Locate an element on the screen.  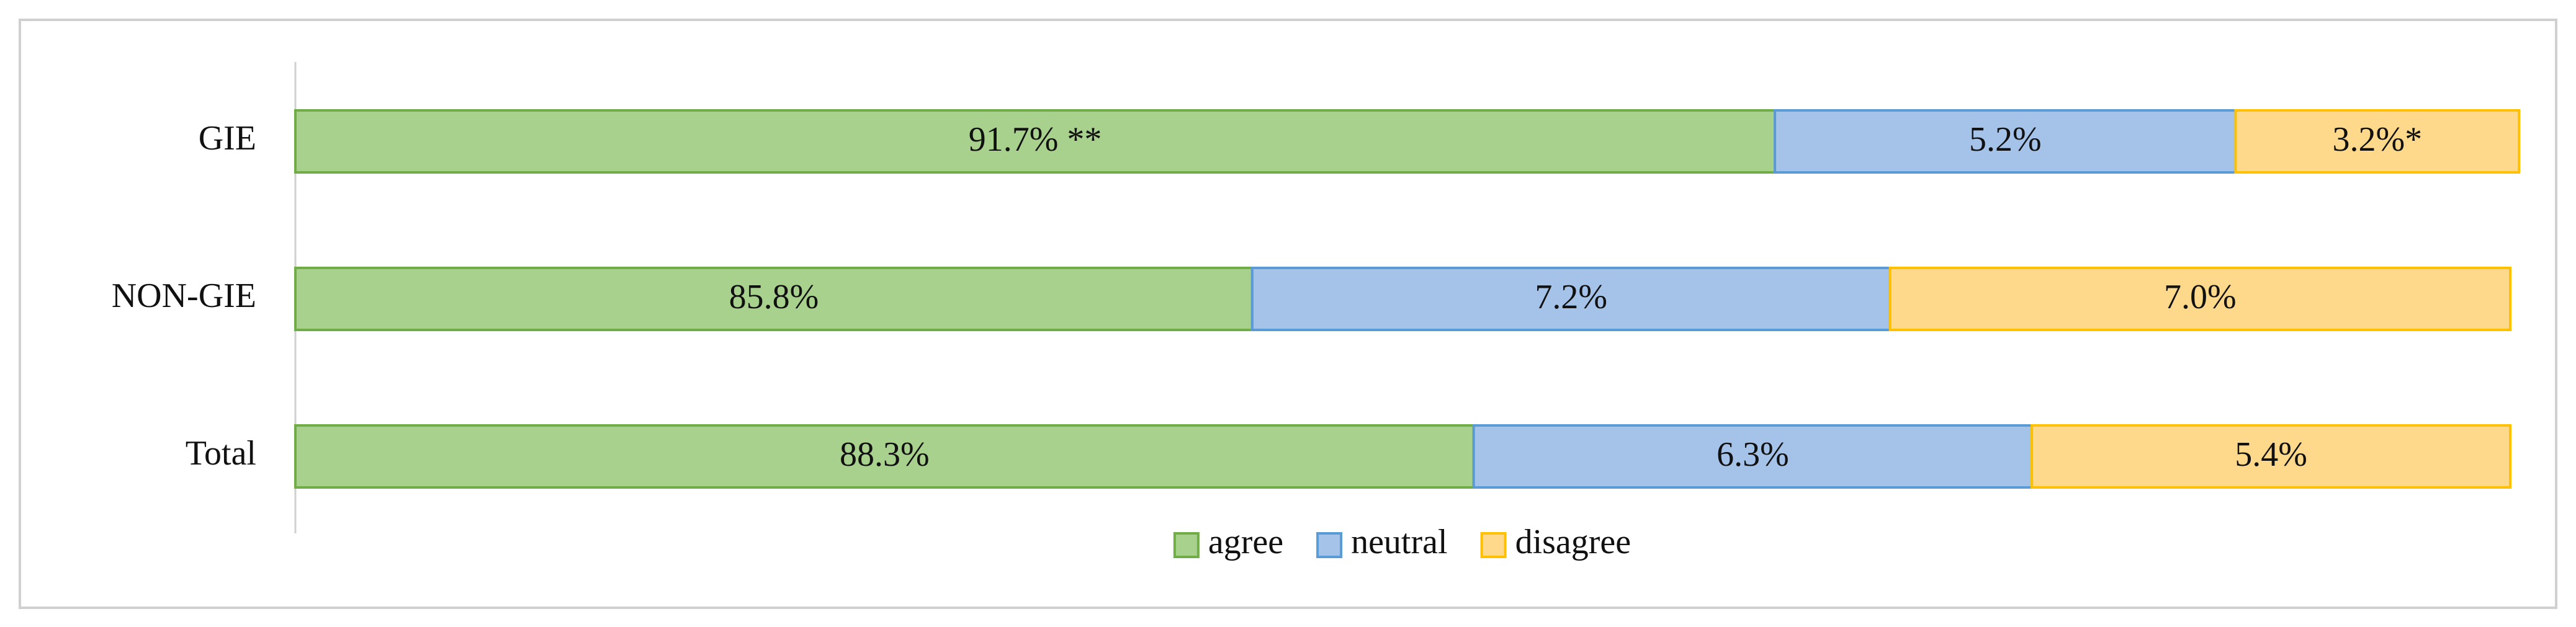
legend-label: disagree is located at coordinates (1573, 542).